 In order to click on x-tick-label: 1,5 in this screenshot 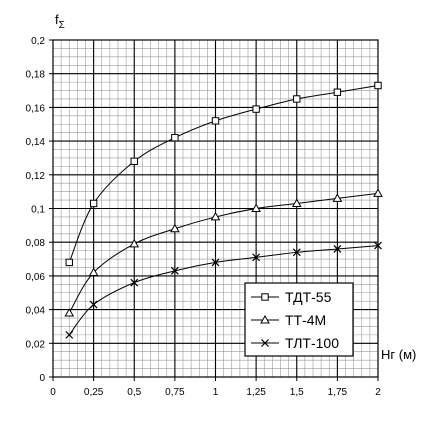, I will do `click(297, 392)`.